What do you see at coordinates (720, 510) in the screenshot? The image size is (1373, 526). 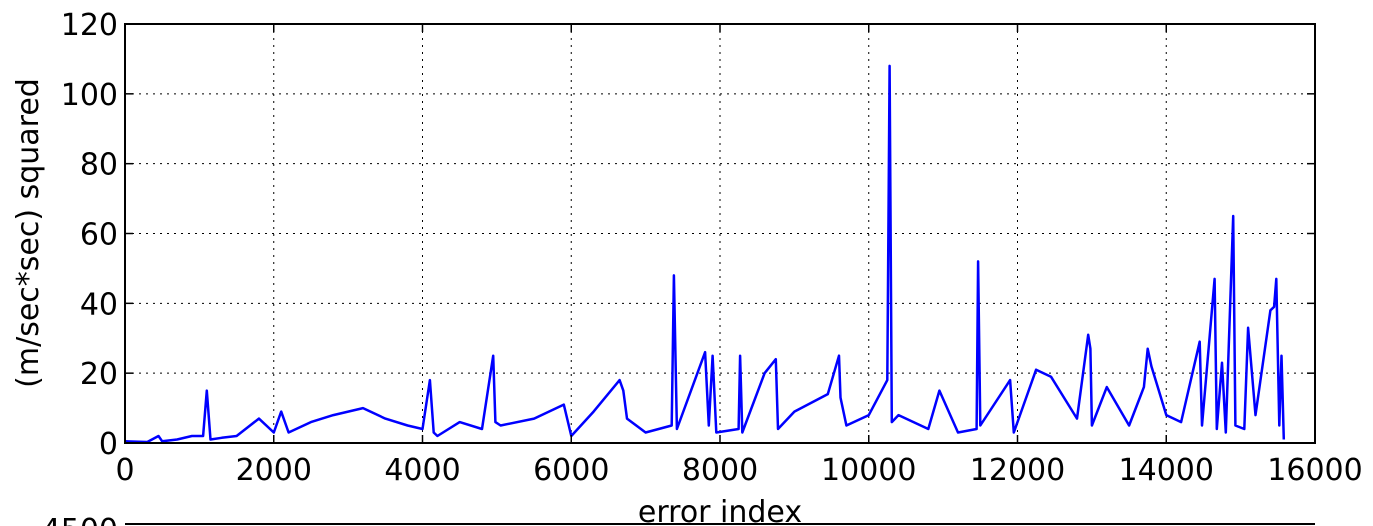 I see `x-axis-label: error index` at bounding box center [720, 510].